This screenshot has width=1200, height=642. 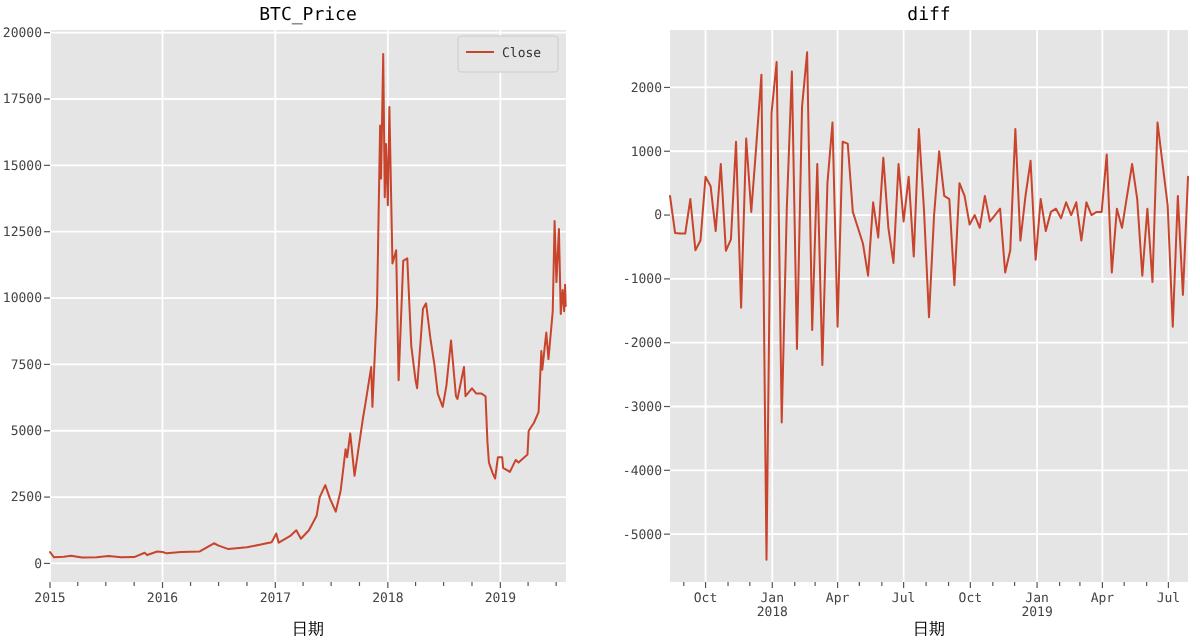 What do you see at coordinates (929, 16) in the screenshot?
I see `chart-title: diff` at bounding box center [929, 16].